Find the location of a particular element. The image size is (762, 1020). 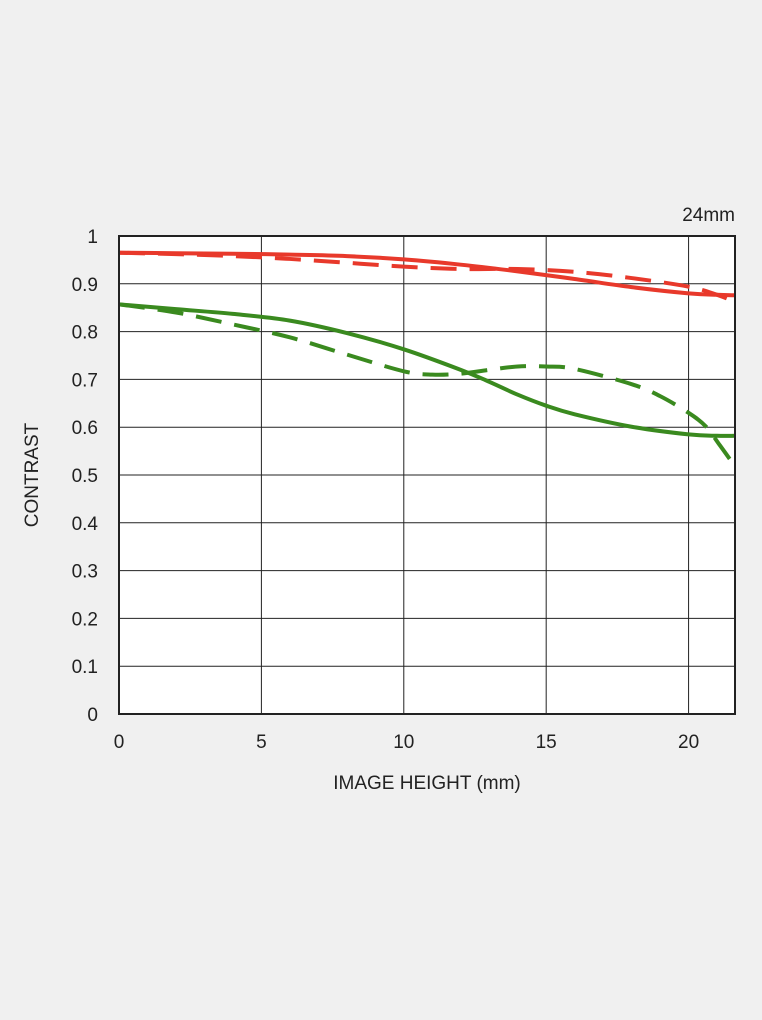

y-tick-label: 0.6 is located at coordinates (85, 428).